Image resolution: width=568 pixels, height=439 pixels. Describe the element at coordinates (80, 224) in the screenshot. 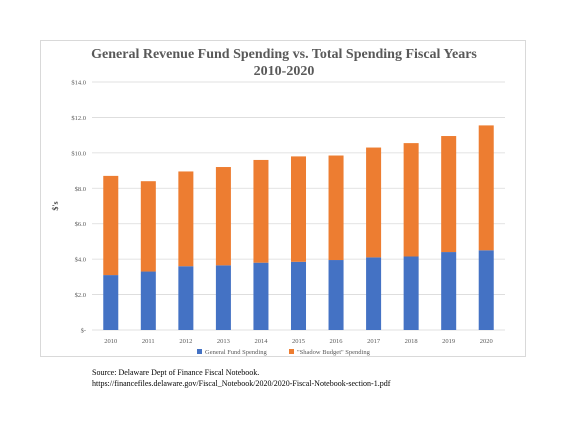

I see `y-tick-label: $6.0` at that location.